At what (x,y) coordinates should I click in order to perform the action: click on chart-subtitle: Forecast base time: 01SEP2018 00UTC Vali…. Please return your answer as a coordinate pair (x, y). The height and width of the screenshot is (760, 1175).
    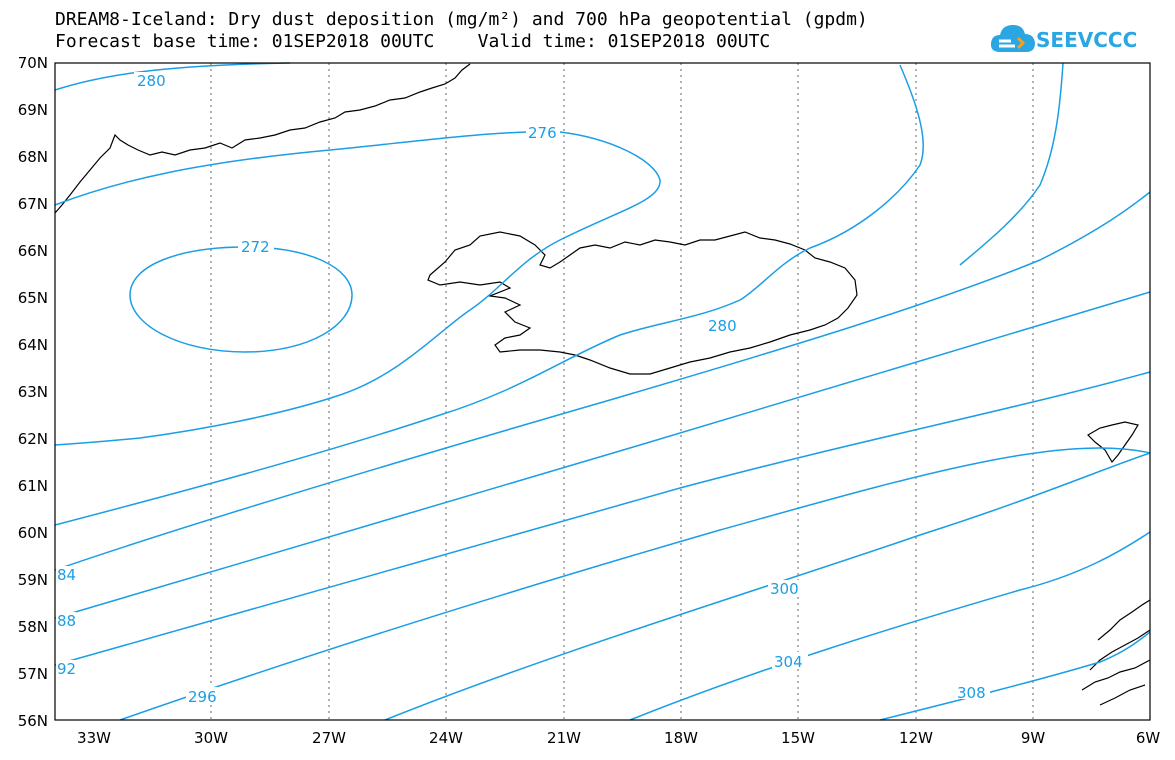
    Looking at the image, I should click on (413, 41).